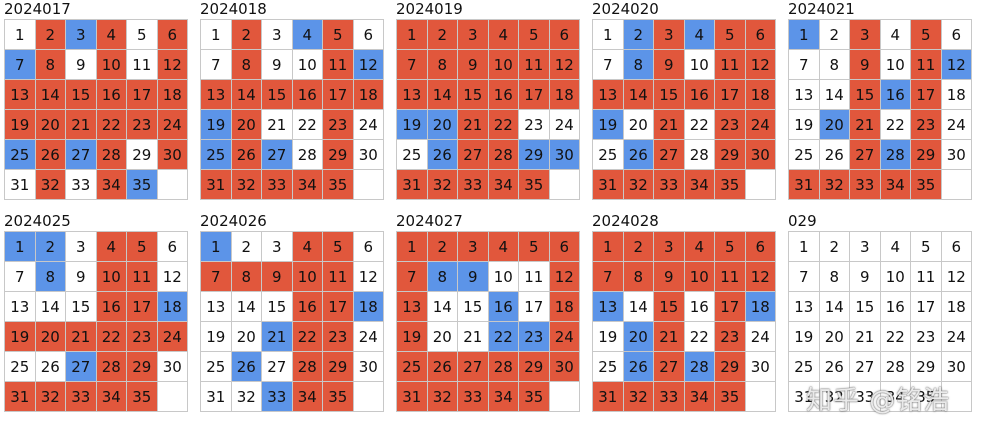 The width and height of the screenshot is (986, 435). What do you see at coordinates (802, 221) in the screenshot?
I see `grid-label: 029` at bounding box center [802, 221].